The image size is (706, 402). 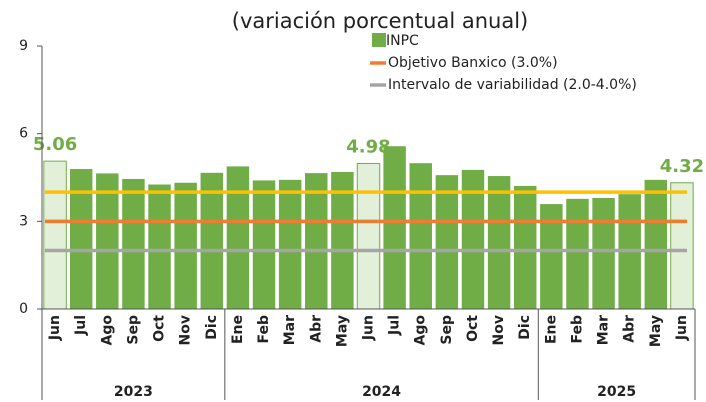 I want to click on y-tick-label: 9, so click(x=23, y=46).